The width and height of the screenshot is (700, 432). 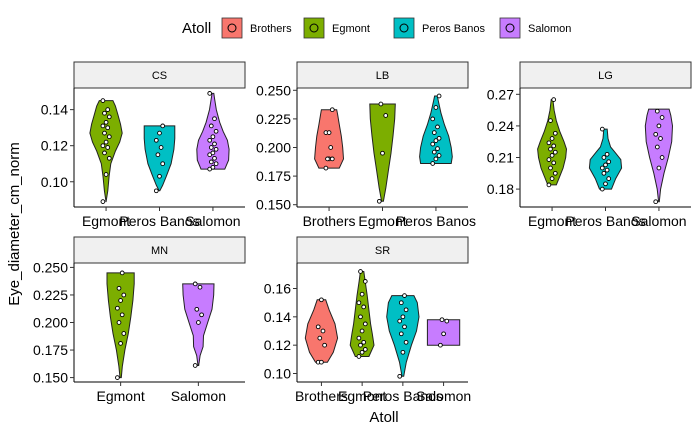 What do you see at coordinates (552, 142) in the screenshot?
I see `violin-egmont` at bounding box center [552, 142].